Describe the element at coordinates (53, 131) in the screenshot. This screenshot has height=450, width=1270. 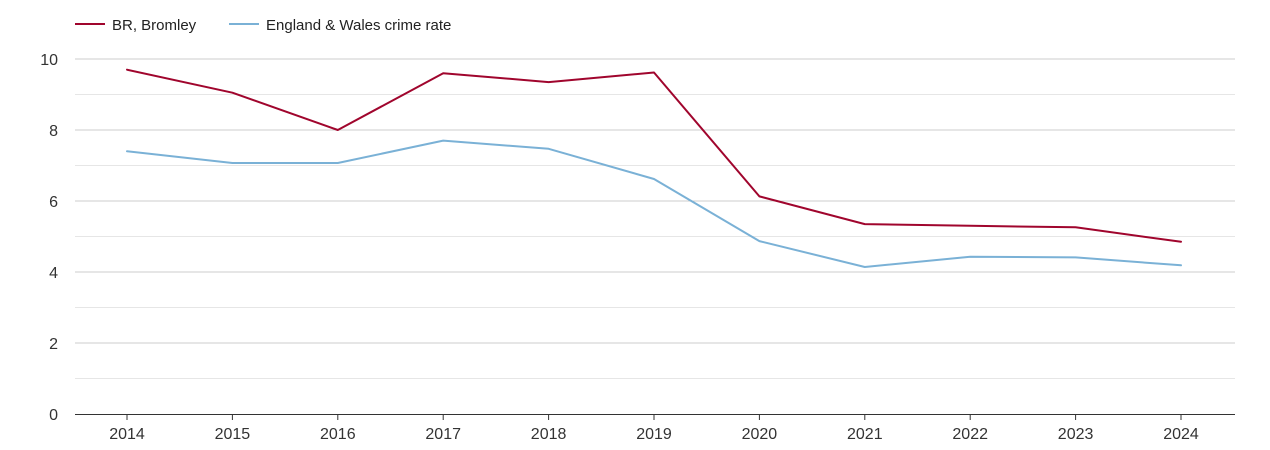
I see `y-tick-label: 8` at that location.